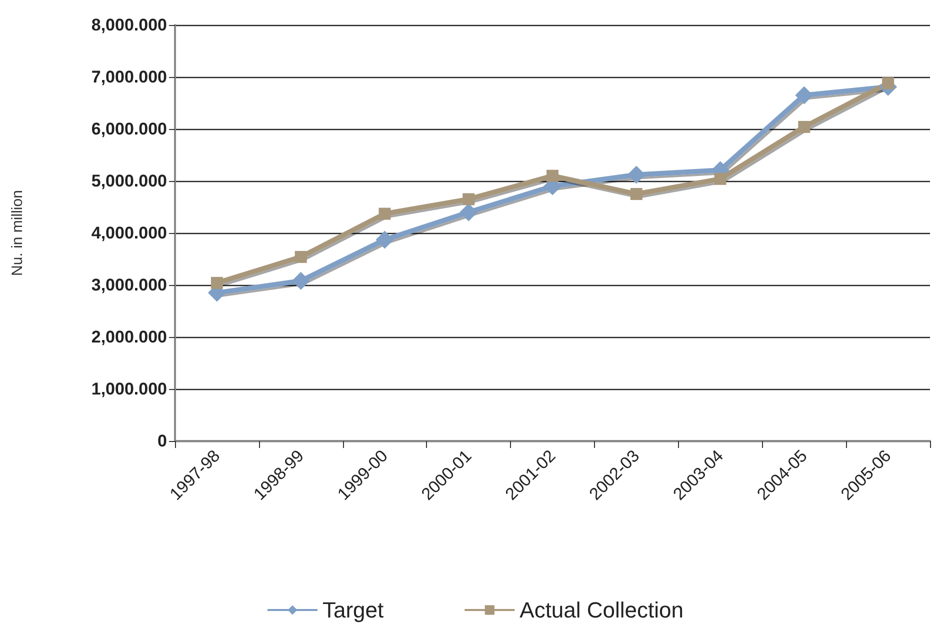  Describe the element at coordinates (129, 25) in the screenshot. I see `y-tick-label: 8,000.000` at that location.